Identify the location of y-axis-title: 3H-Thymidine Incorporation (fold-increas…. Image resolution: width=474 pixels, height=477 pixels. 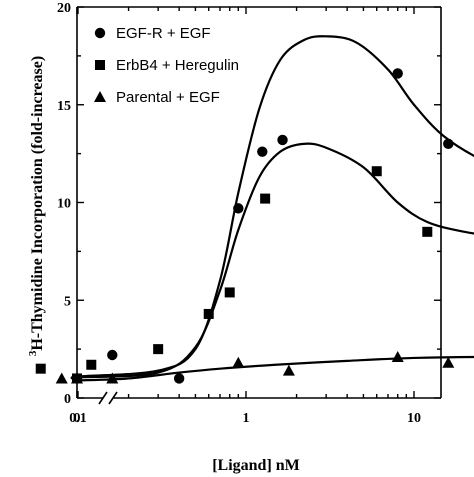
(36, 206).